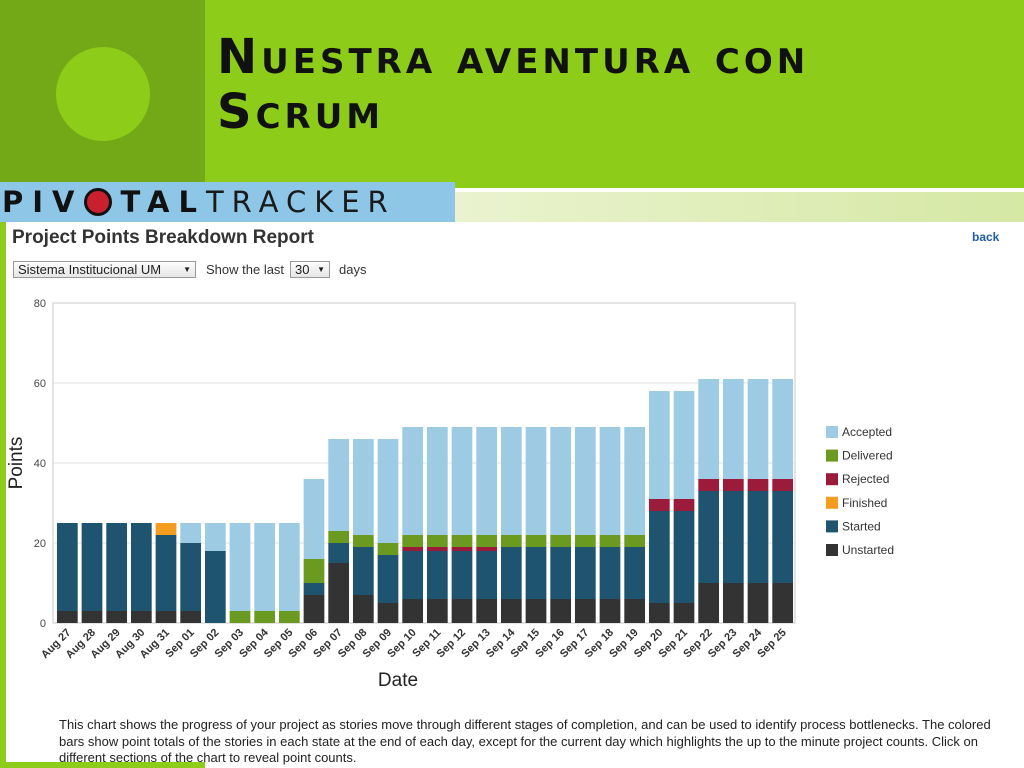 Image resolution: width=1024 pixels, height=768 pixels. What do you see at coordinates (986, 237) in the screenshot?
I see `back-link: back` at bounding box center [986, 237].